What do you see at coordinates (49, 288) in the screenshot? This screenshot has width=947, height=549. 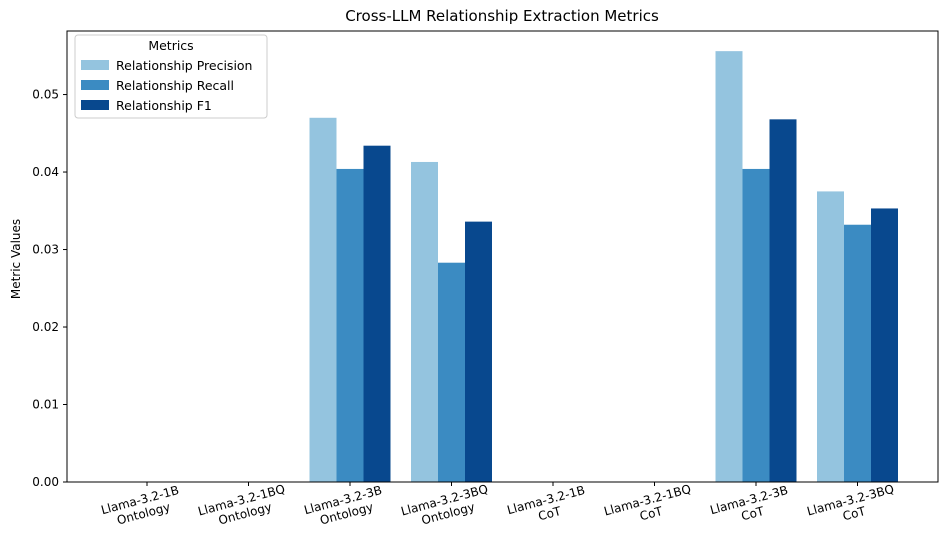 I see `y-axis: 0.00 0.01 0.02 0.03 0.04 0.05` at bounding box center [49, 288].